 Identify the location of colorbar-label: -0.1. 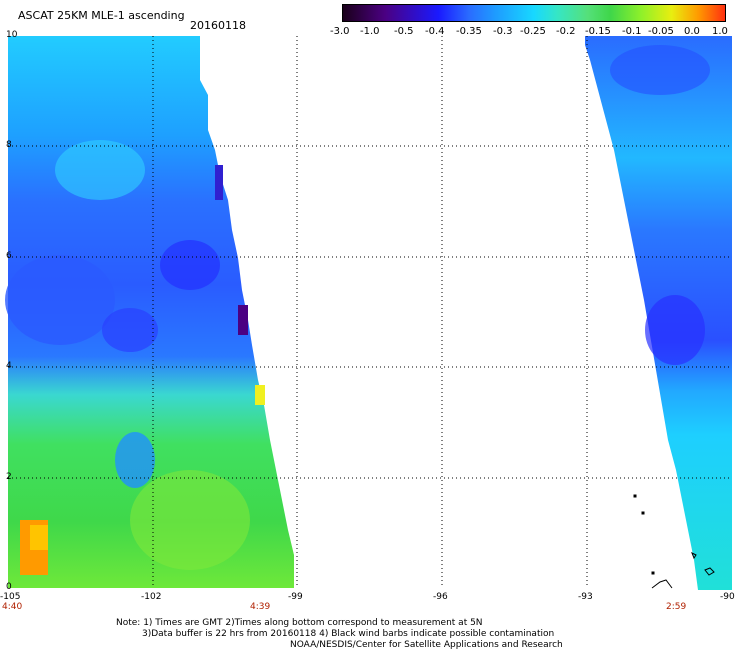
(632, 31).